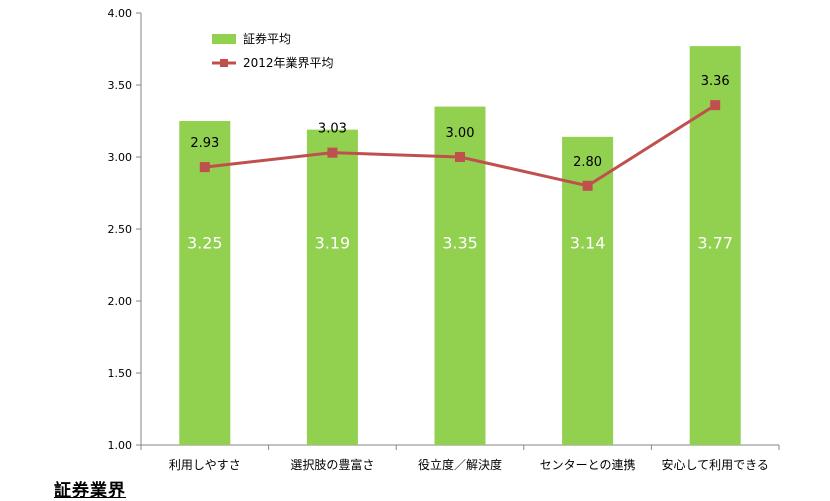 The width and height of the screenshot is (830, 501). What do you see at coordinates (120, 445) in the screenshot?
I see `y-tick-label: 1.00` at bounding box center [120, 445].